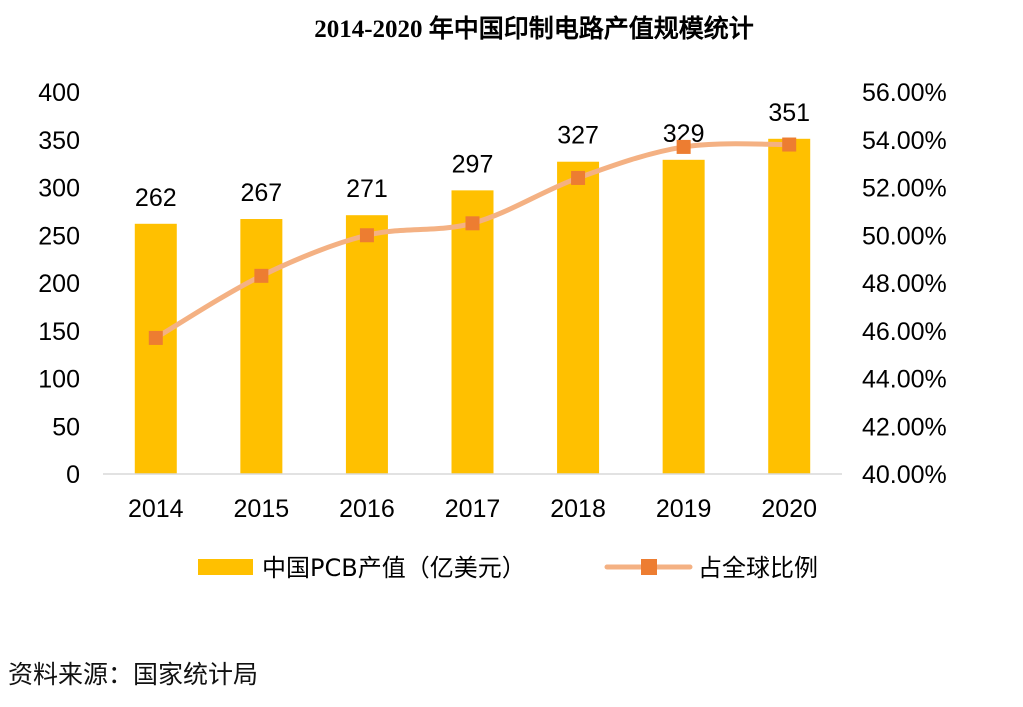  Describe the element at coordinates (904, 93) in the screenshot. I see `y-right-tick-label: 56.00%` at that location.